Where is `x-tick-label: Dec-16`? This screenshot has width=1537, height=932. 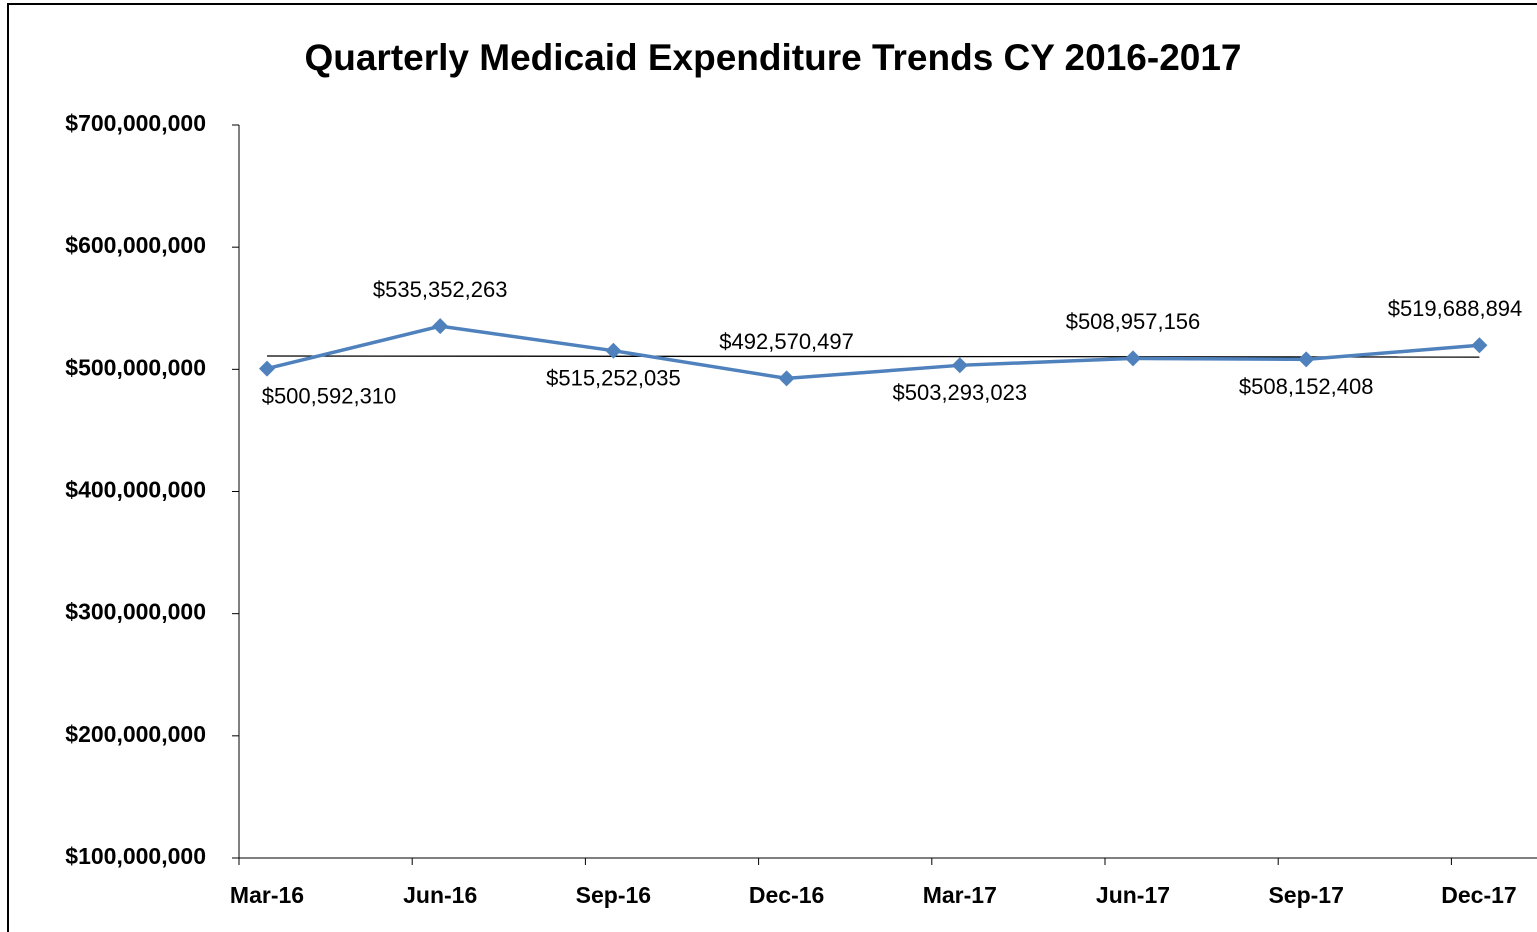
x-tick-label: Dec-16 is located at coordinates (786, 895).